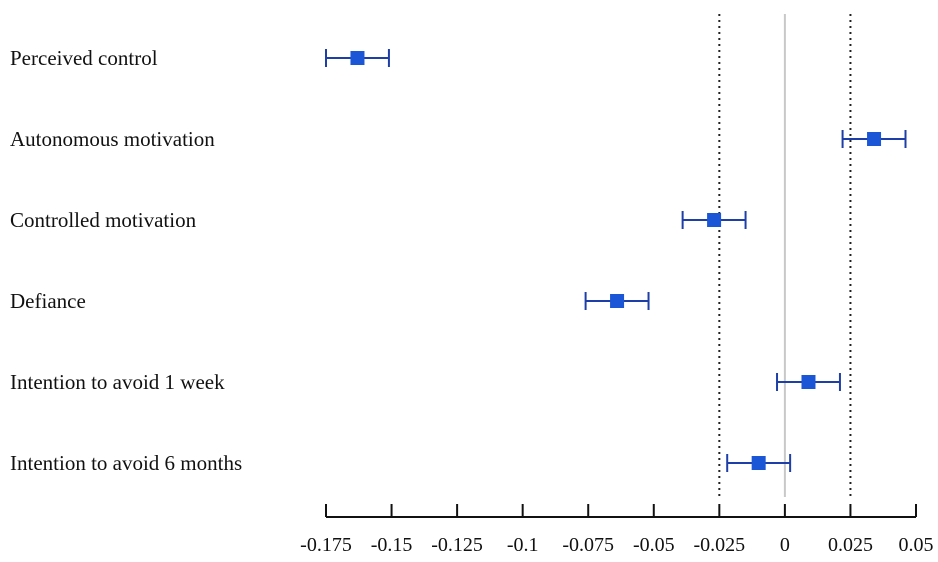  What do you see at coordinates (850, 545) in the screenshot?
I see `x-tick-label-8: 0.025` at bounding box center [850, 545].